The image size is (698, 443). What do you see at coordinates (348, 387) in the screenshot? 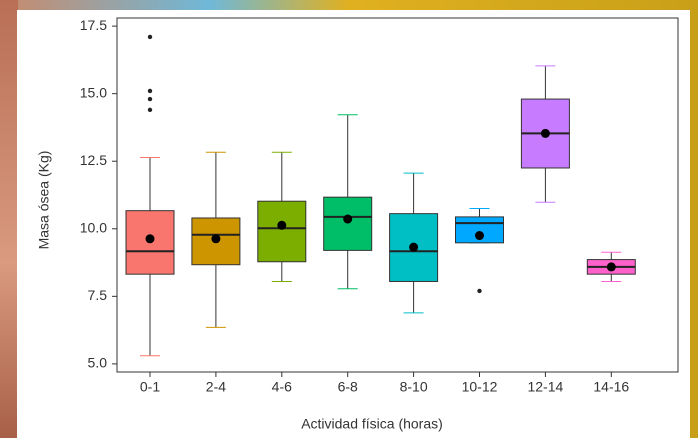
I see `x-tick-label: 6-8` at bounding box center [348, 387].